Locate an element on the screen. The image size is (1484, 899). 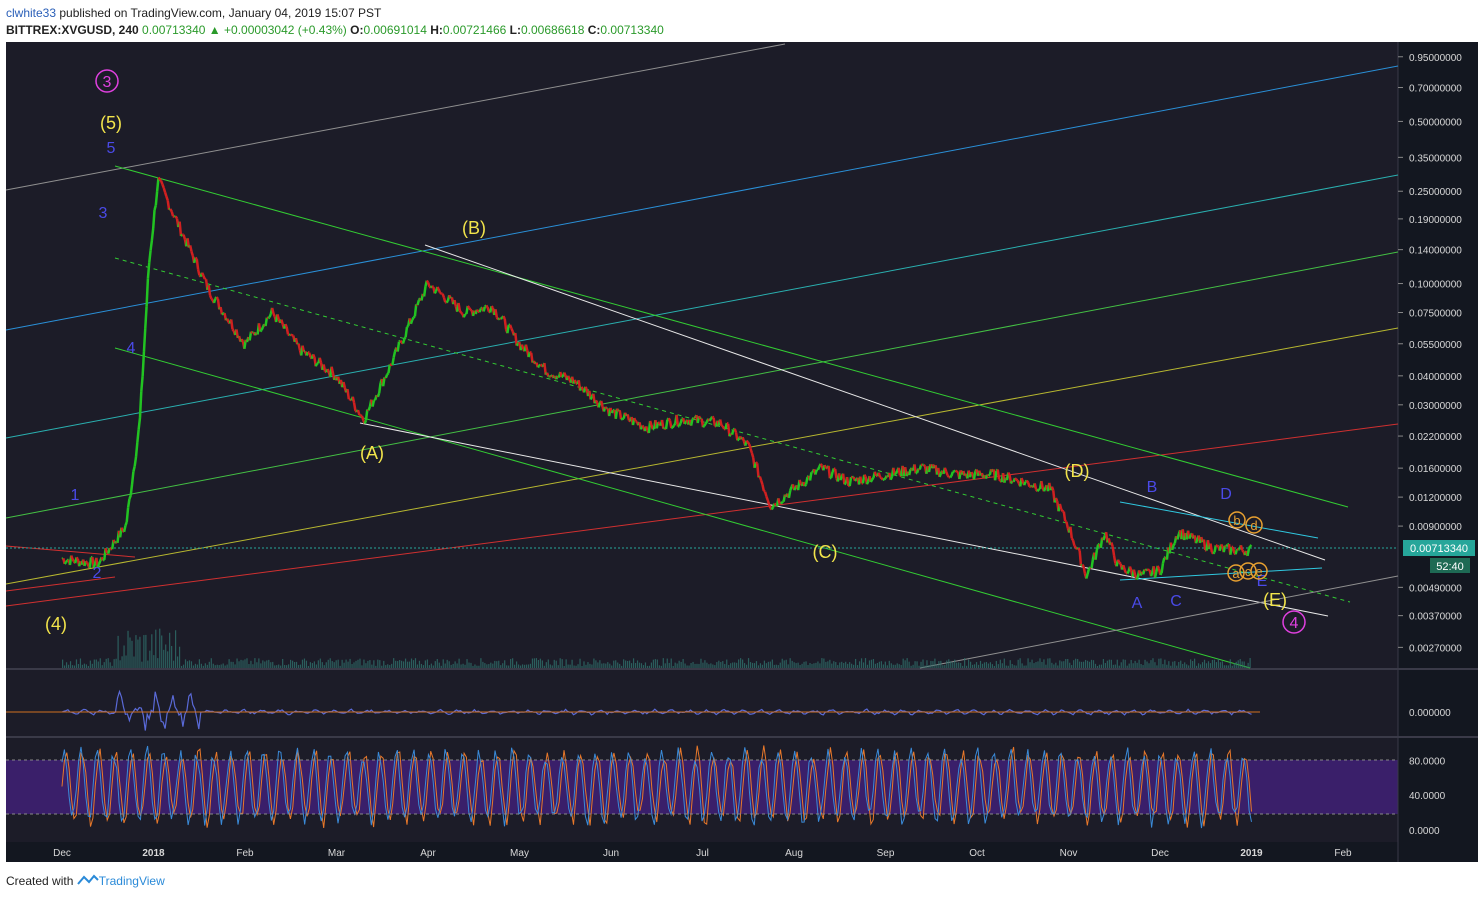
wave-label: (B) is located at coordinates (474, 228).